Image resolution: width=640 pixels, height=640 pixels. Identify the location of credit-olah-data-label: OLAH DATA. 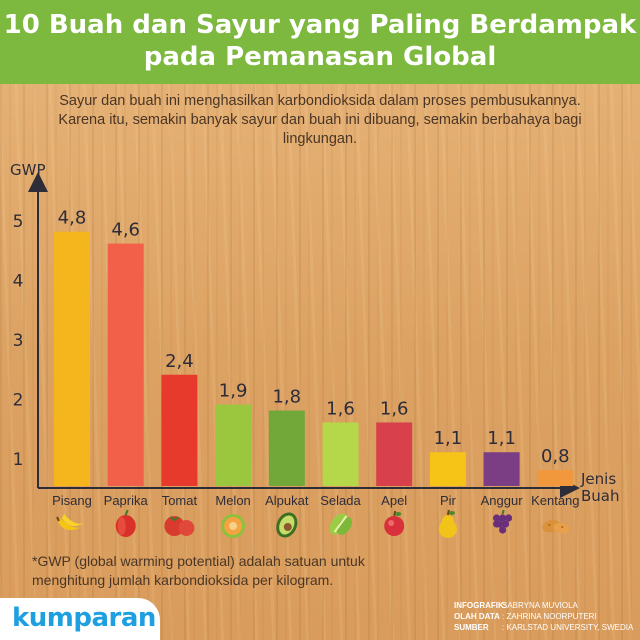
(477, 616).